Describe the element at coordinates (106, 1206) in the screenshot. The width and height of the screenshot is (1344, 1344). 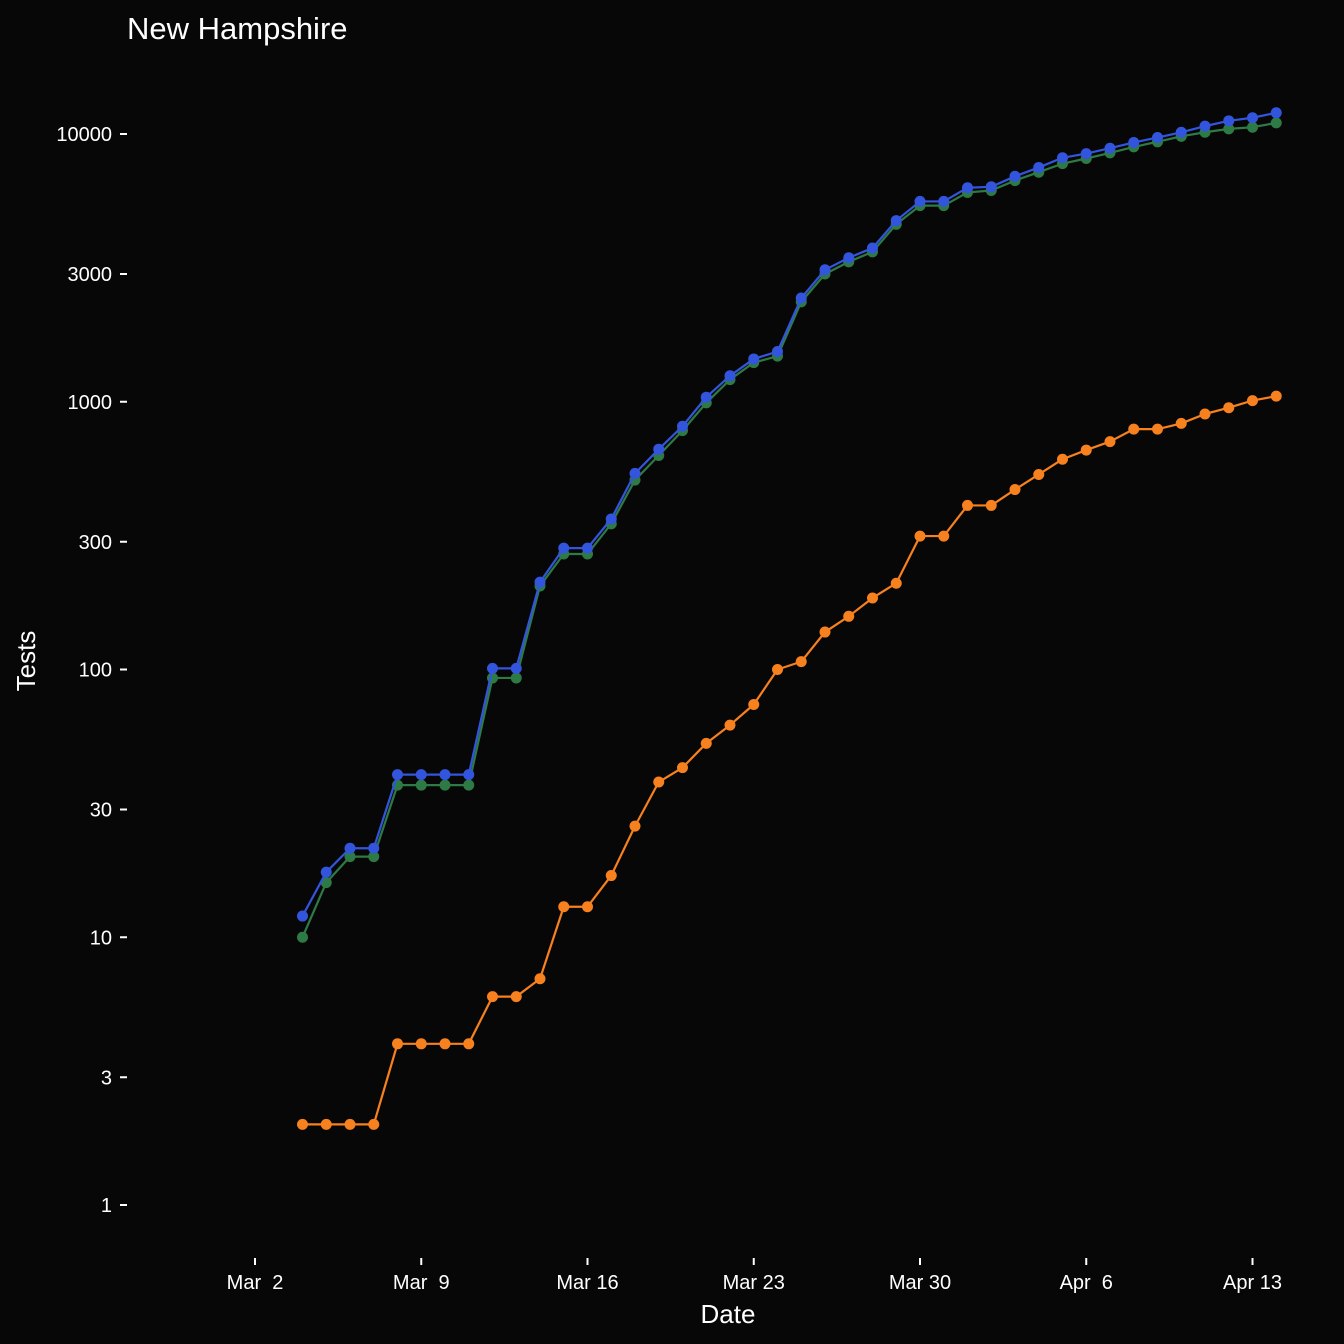
I see `y-tick-label: 1` at that location.